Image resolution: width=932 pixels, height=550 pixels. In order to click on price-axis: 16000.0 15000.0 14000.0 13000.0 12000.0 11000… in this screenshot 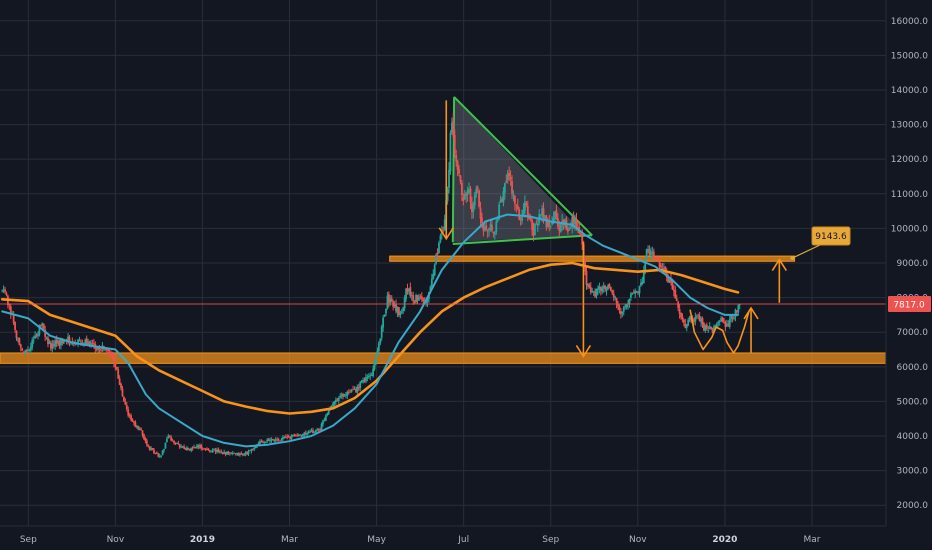, I will do `click(909, 264)`.